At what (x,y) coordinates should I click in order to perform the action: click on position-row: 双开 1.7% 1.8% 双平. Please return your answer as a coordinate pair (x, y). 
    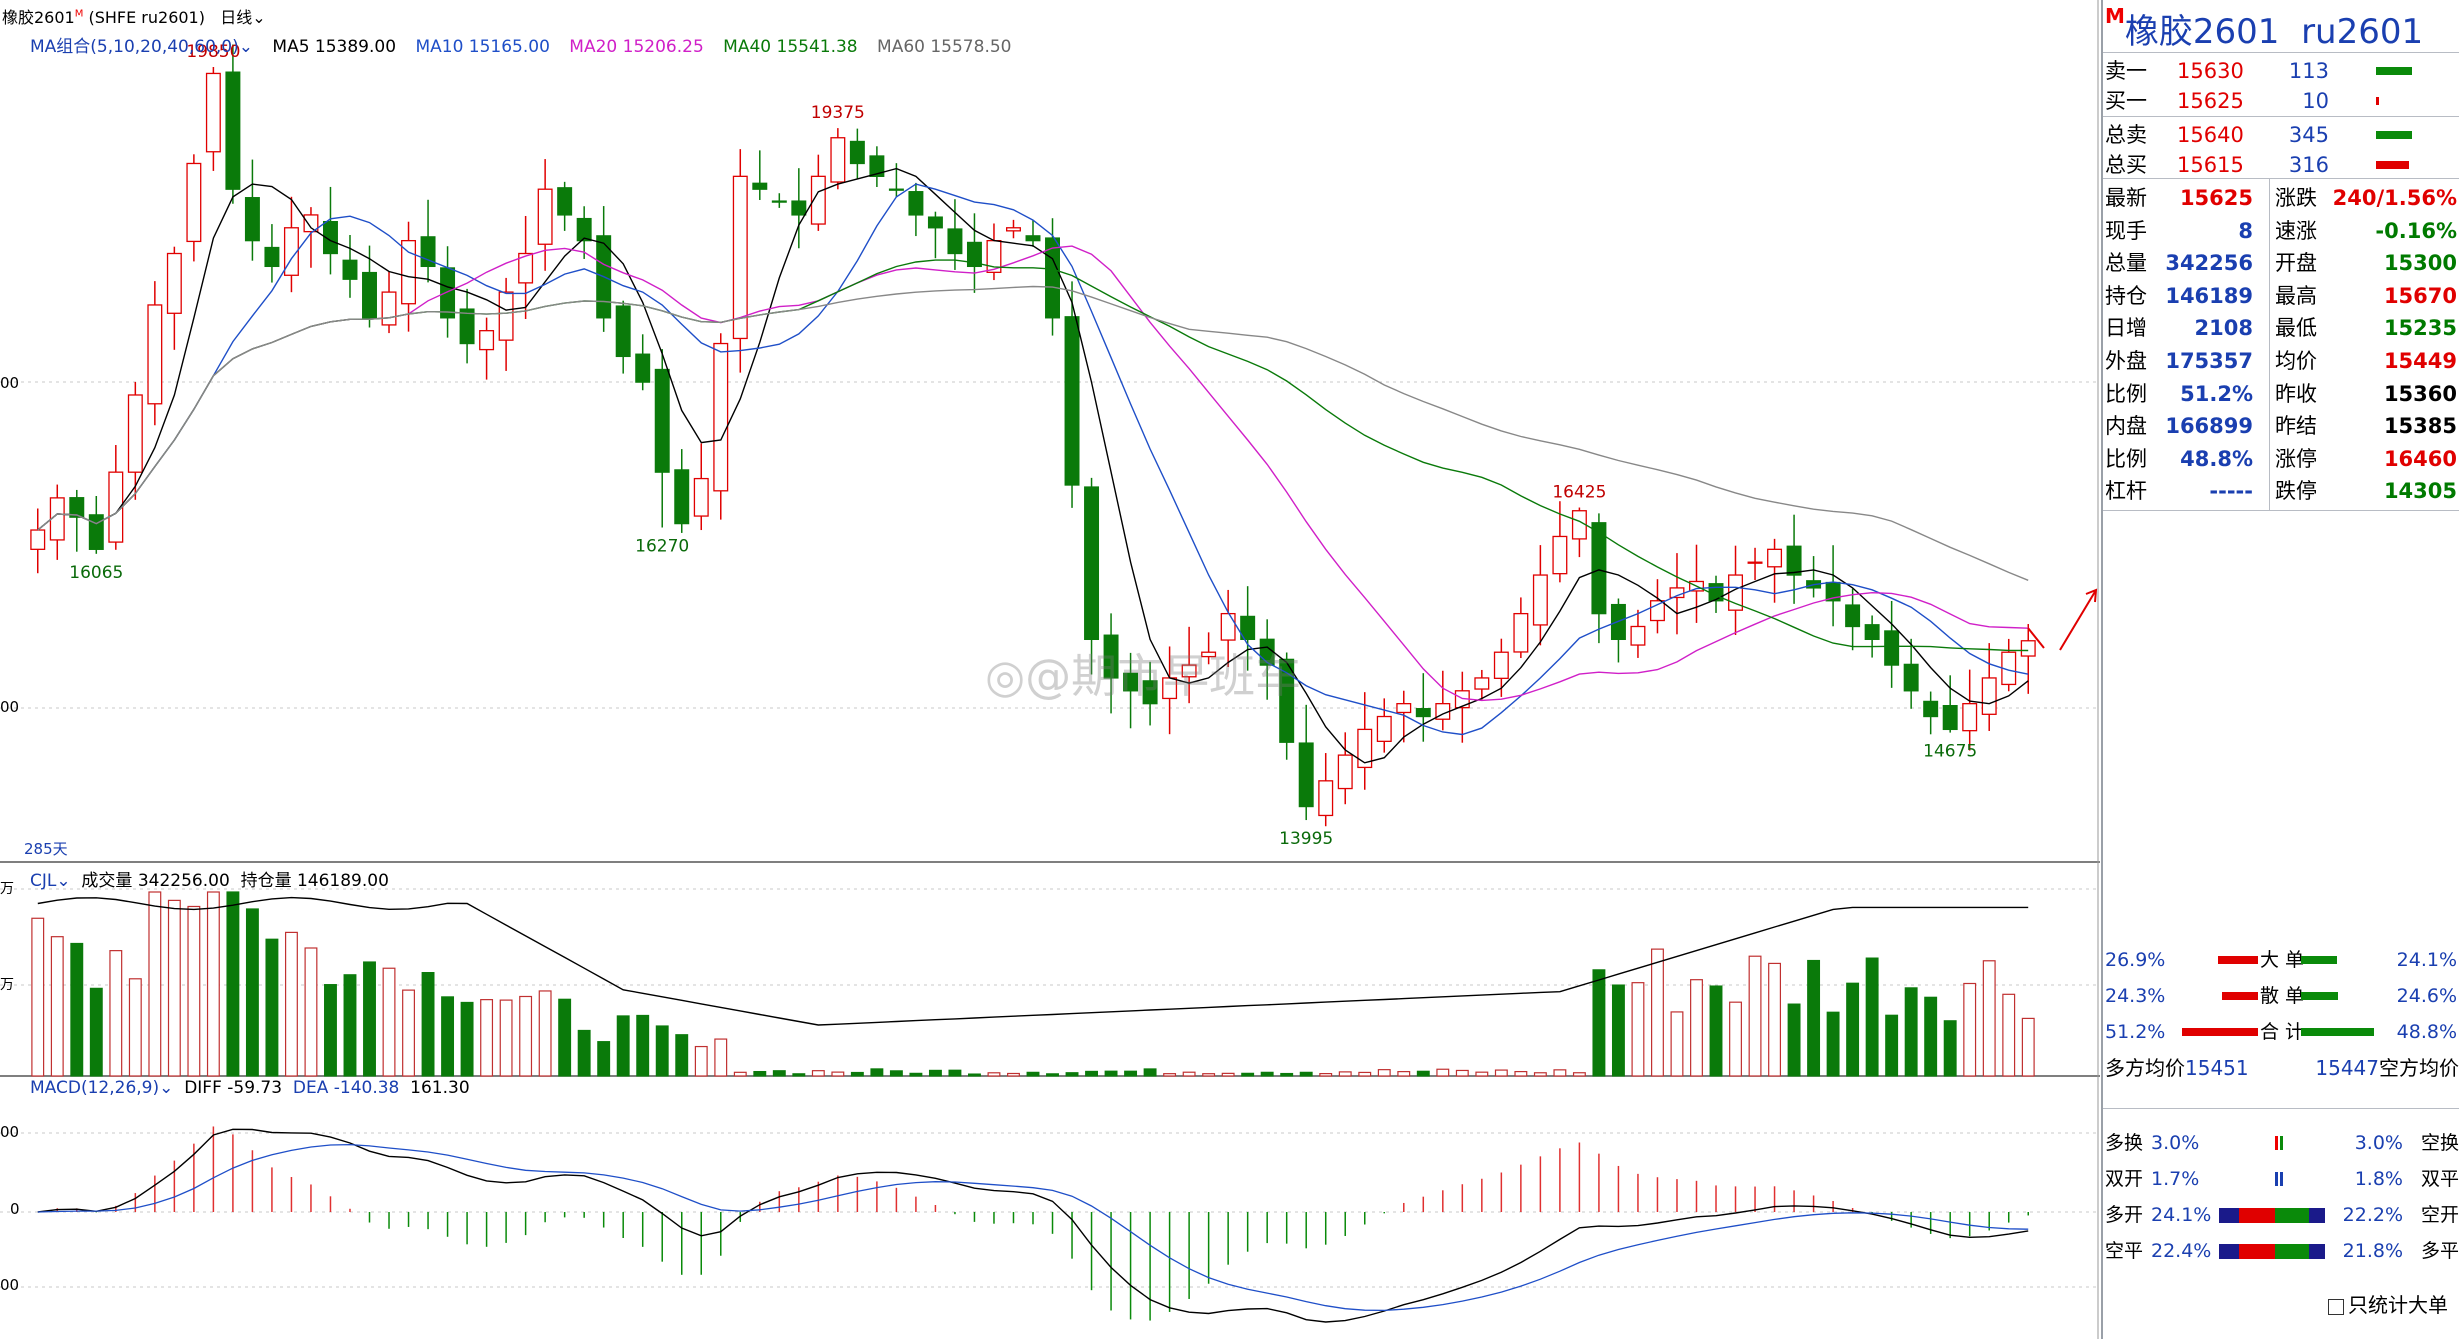
    Looking at the image, I should click on (2281, 1179).